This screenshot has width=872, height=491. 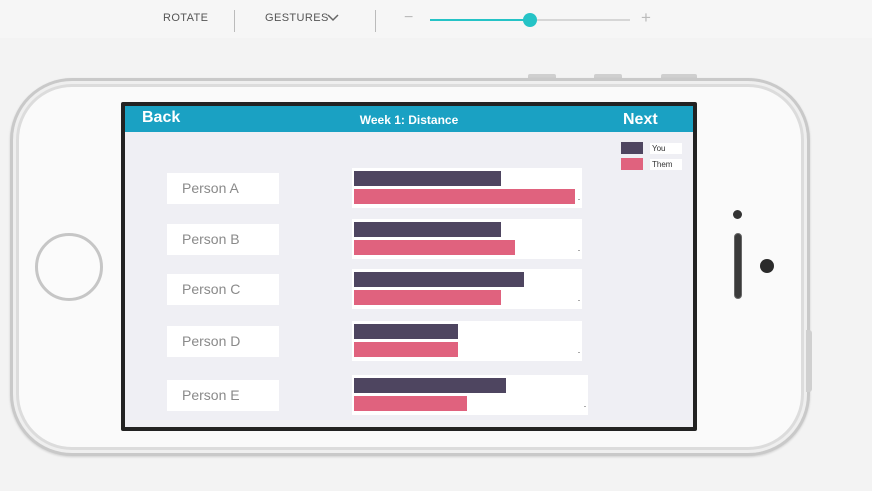 I want to click on proximity-sensor, so click(x=737, y=214).